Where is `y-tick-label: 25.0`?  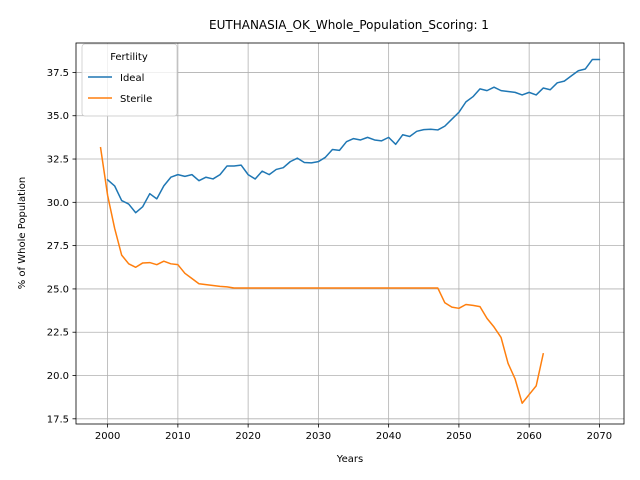 y-tick-label: 25.0 is located at coordinates (58, 289).